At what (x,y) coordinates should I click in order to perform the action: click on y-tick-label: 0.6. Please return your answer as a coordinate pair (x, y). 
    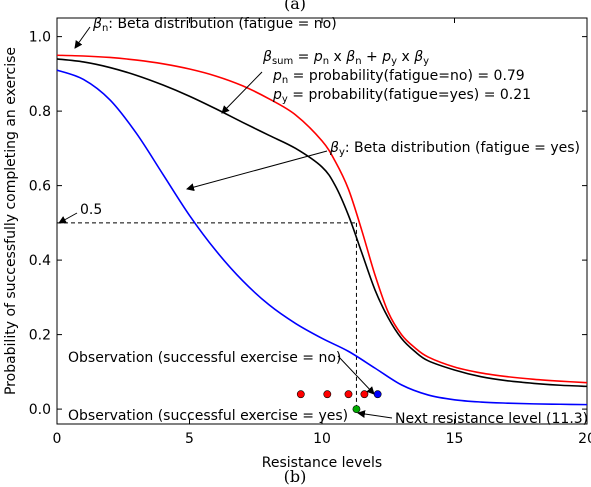
    Looking at the image, I should click on (40, 187).